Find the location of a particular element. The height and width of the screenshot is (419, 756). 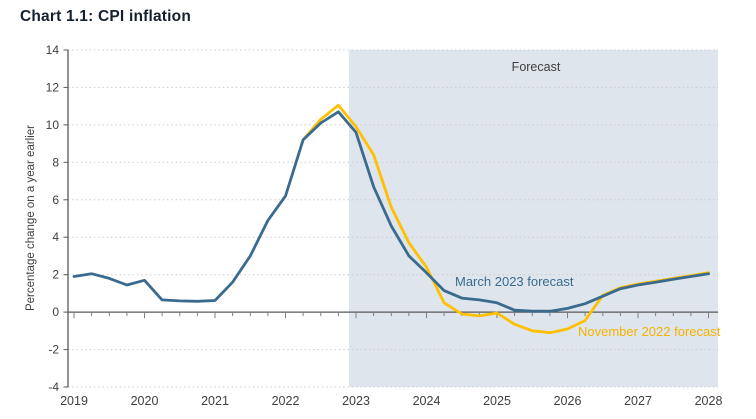

forecast-region-label: Forecast is located at coordinates (536, 67).